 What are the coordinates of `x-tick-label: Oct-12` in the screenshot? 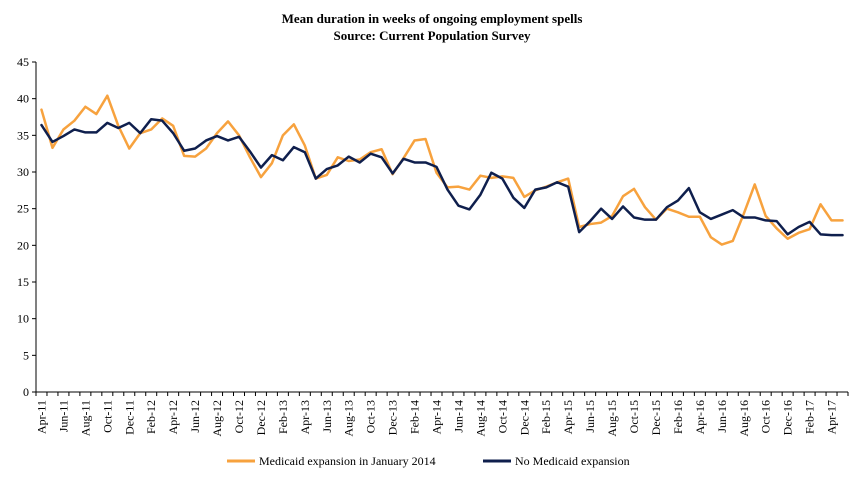 It's located at (239, 416).